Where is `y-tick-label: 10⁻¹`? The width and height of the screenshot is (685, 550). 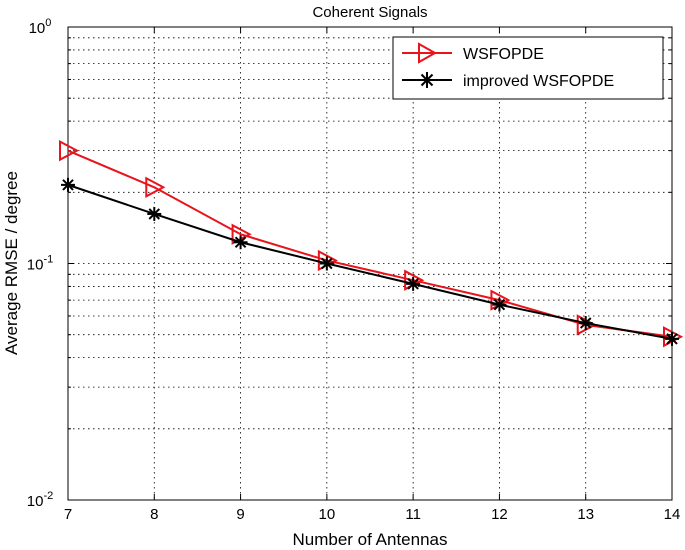
y-tick-label: 10⁻¹ is located at coordinates (40, 264).